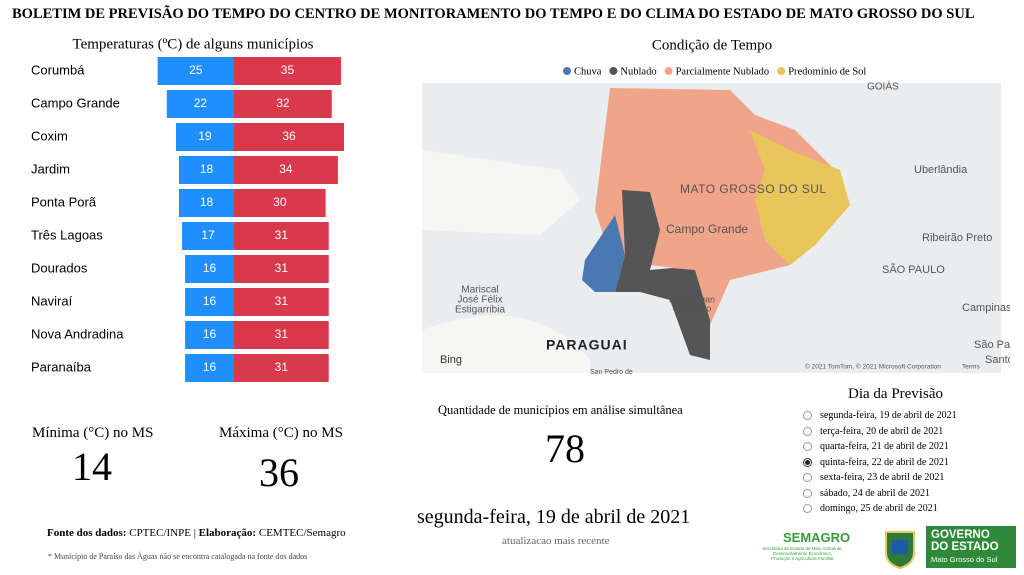 The width and height of the screenshot is (1024, 575). I want to click on value-label: 34, so click(286, 169).